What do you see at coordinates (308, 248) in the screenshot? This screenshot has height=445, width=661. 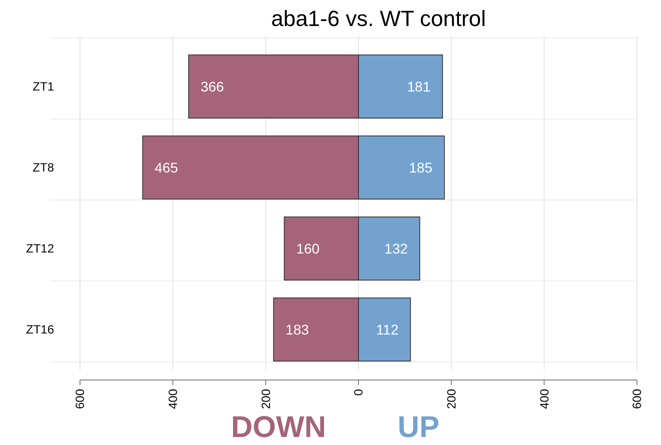 I see `data-label: 160` at bounding box center [308, 248].